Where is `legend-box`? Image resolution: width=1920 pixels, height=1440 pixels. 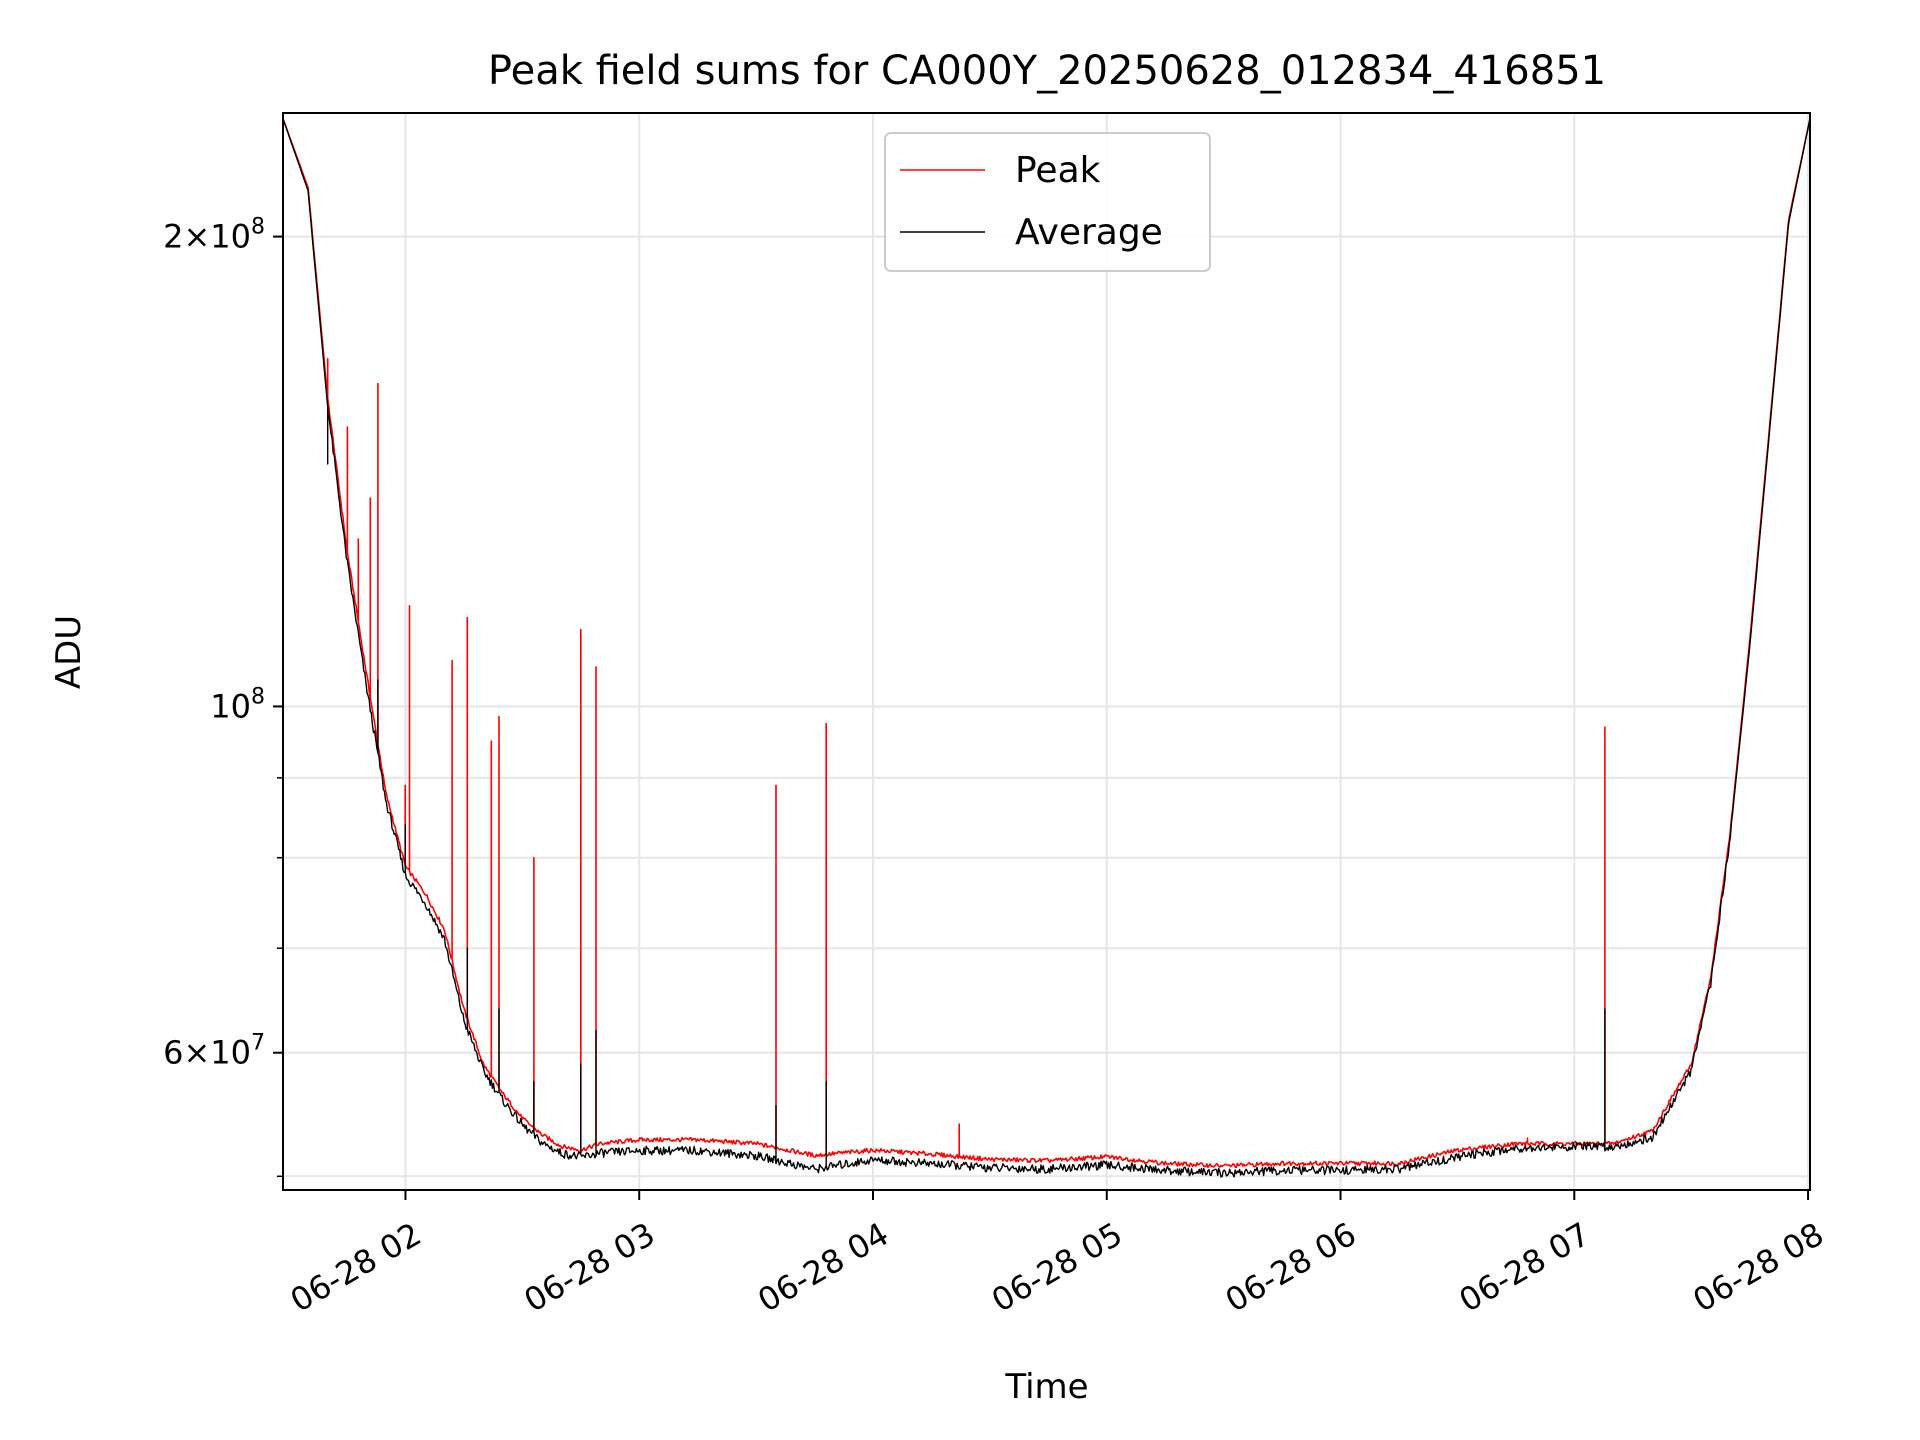
legend-box is located at coordinates (1047, 202).